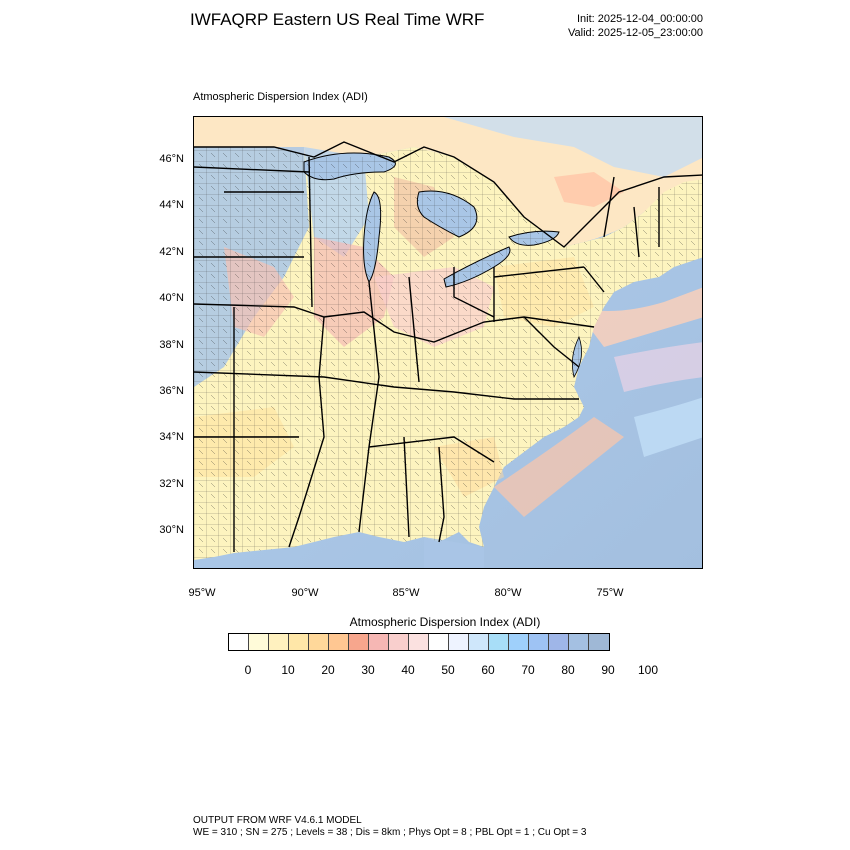  I want to click on map-subtitle: Atmospheric Dispersion Index (ADI), so click(280, 97).